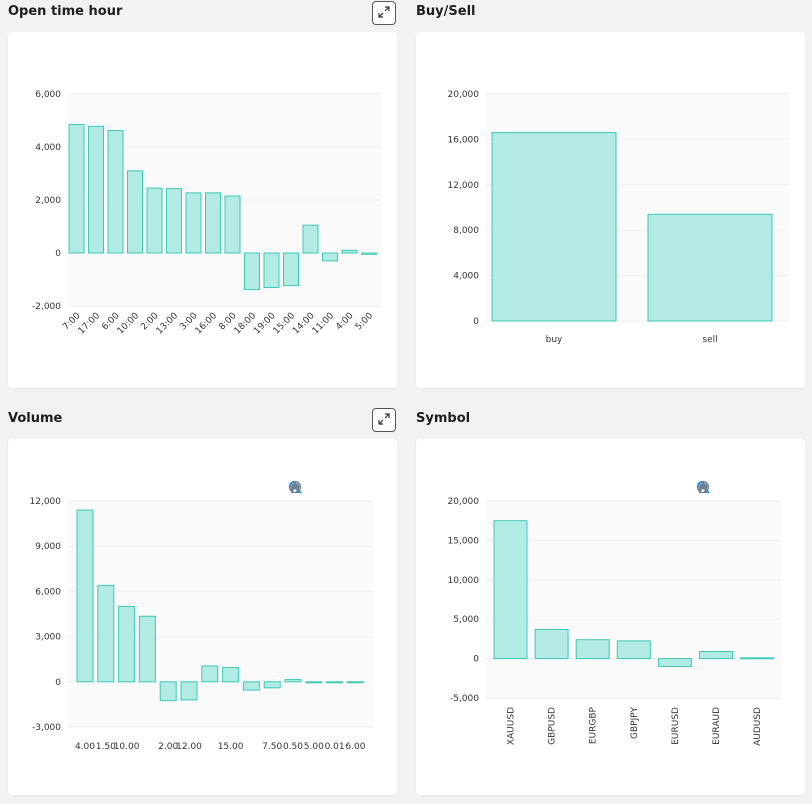  Describe the element at coordinates (46, 502) in the screenshot. I see `y-tick-label: 12,000` at that location.